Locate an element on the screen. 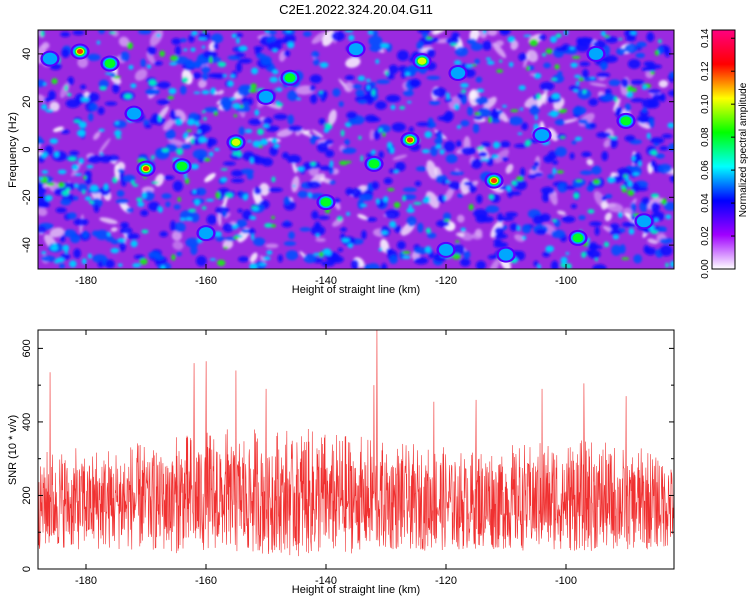 This screenshot has height=600, width=750. colorbar-tick-label: 0.06 is located at coordinates (705, 170).